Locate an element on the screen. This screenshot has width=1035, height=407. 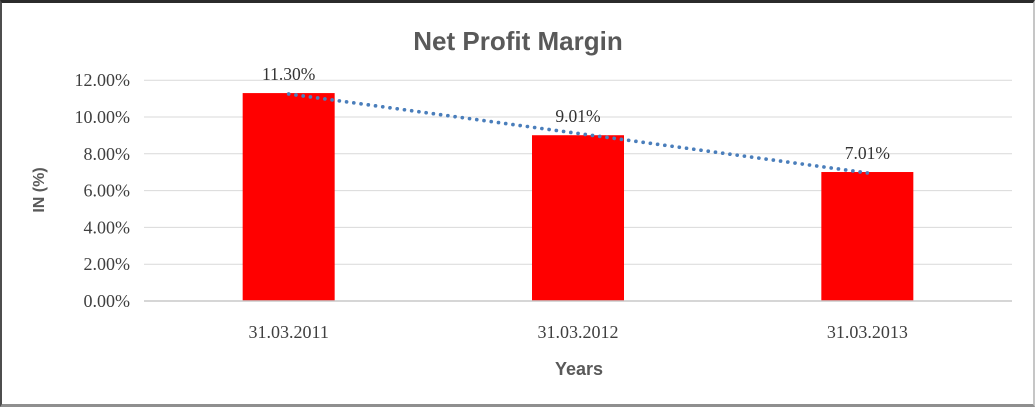
bar-31.03.2013 is located at coordinates (867, 236).